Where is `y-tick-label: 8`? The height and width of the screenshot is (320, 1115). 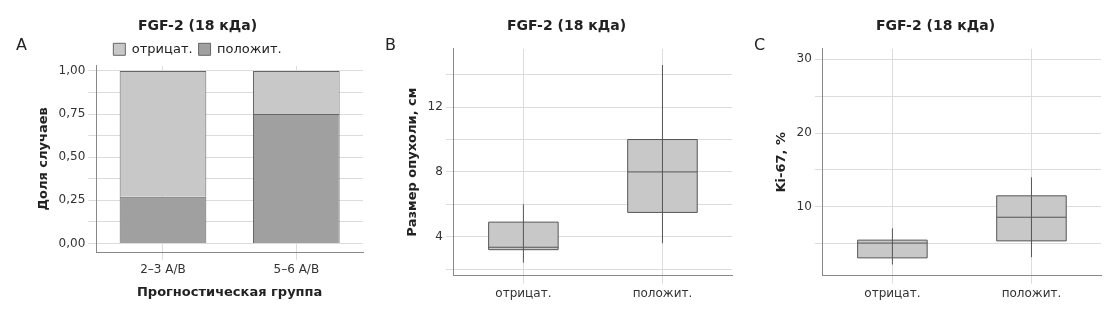
y-tick-label: 8 is located at coordinates (439, 171).